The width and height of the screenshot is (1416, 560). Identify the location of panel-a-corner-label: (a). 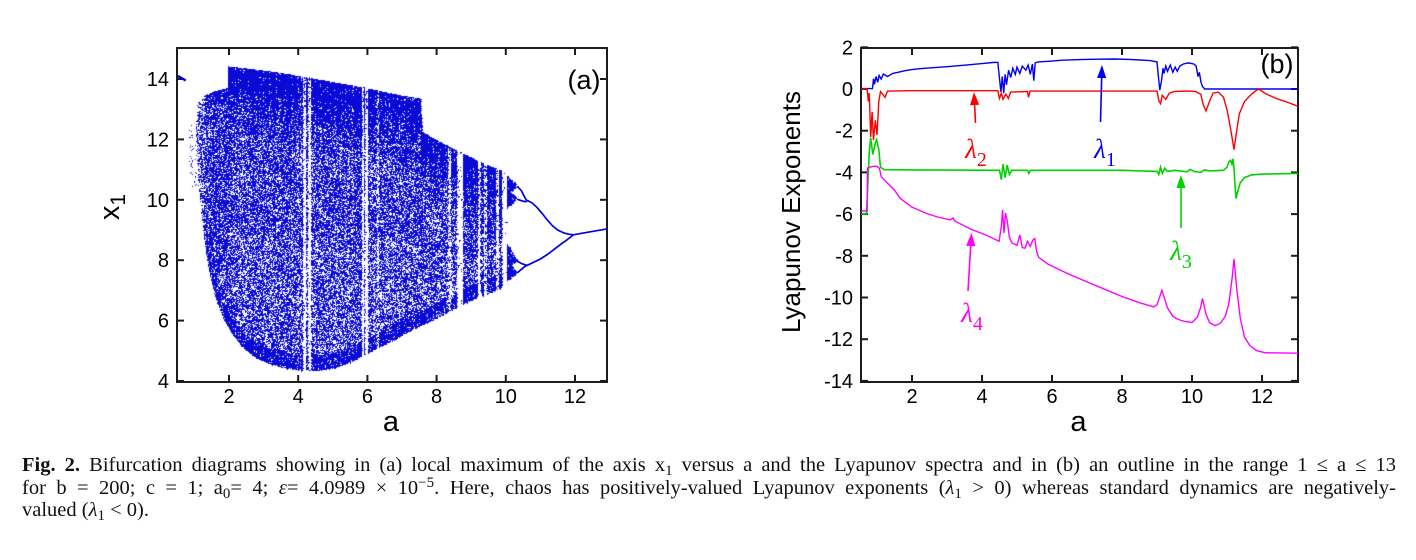
(584, 80).